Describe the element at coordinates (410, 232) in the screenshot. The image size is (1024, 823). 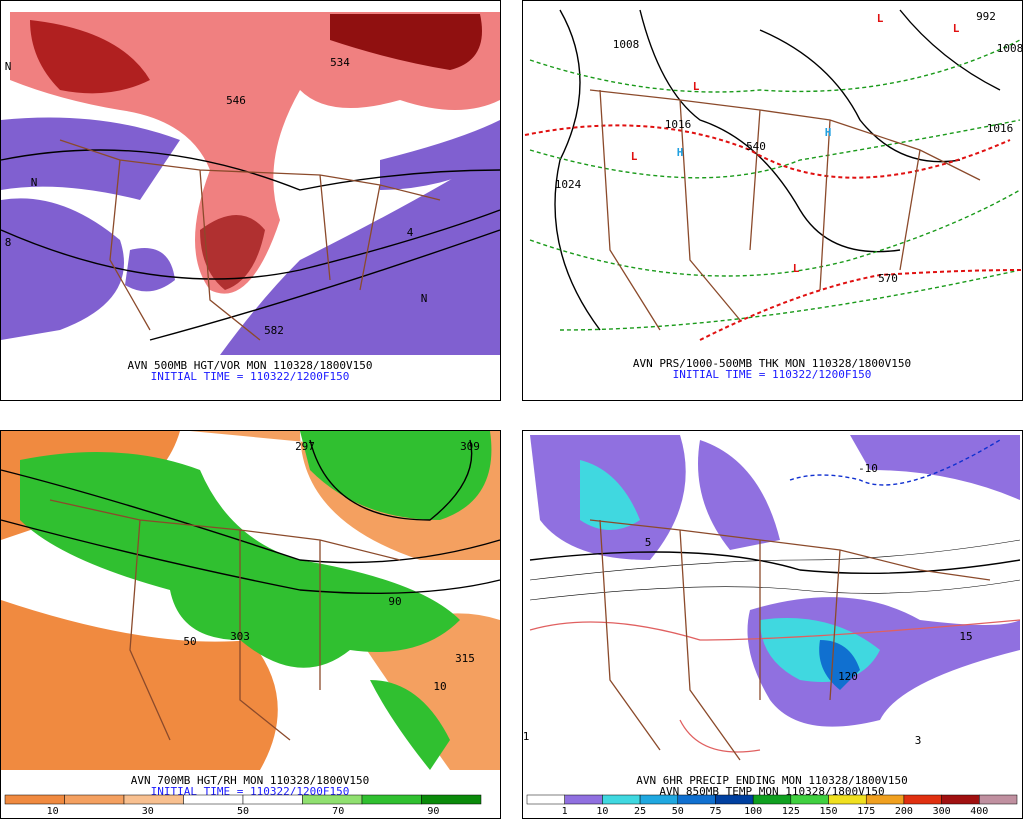
I see `map-label: 4` at that location.